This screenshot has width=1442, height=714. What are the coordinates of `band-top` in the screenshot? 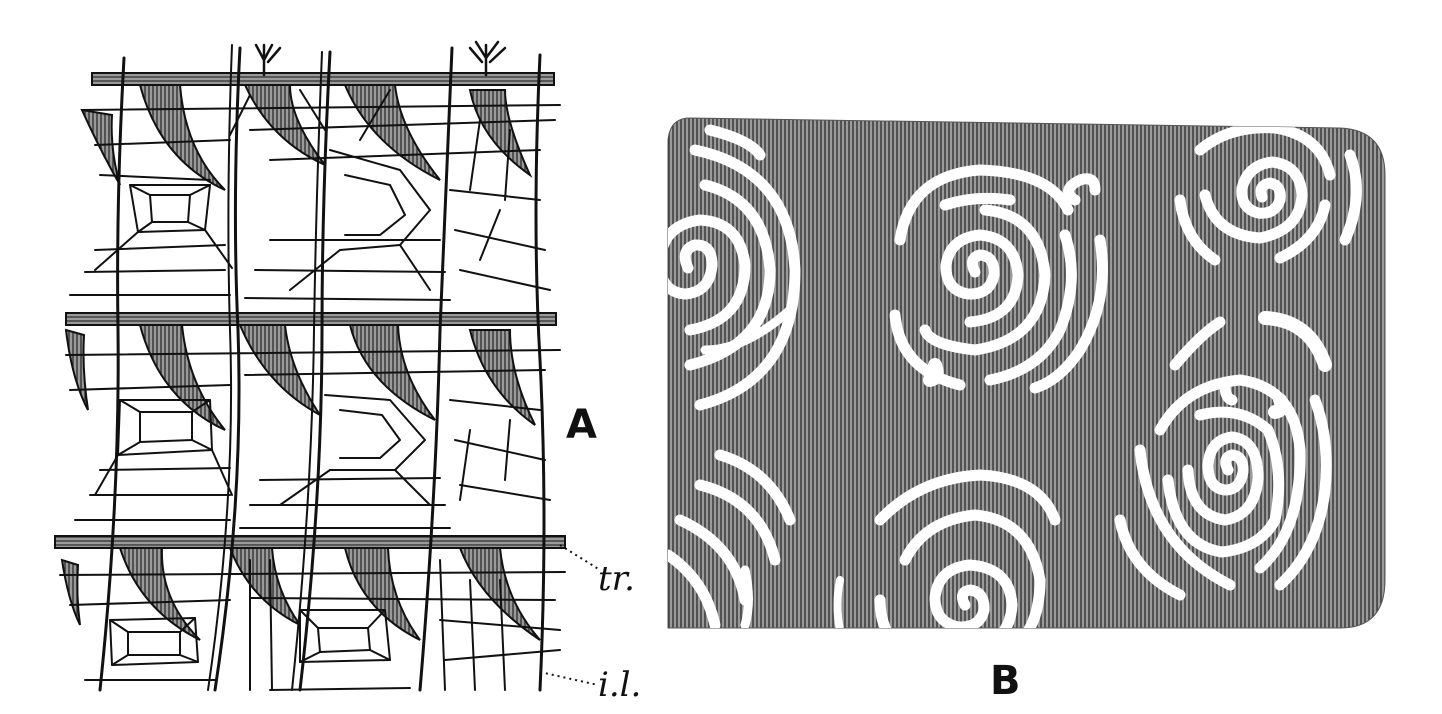 It's located at (323, 79).